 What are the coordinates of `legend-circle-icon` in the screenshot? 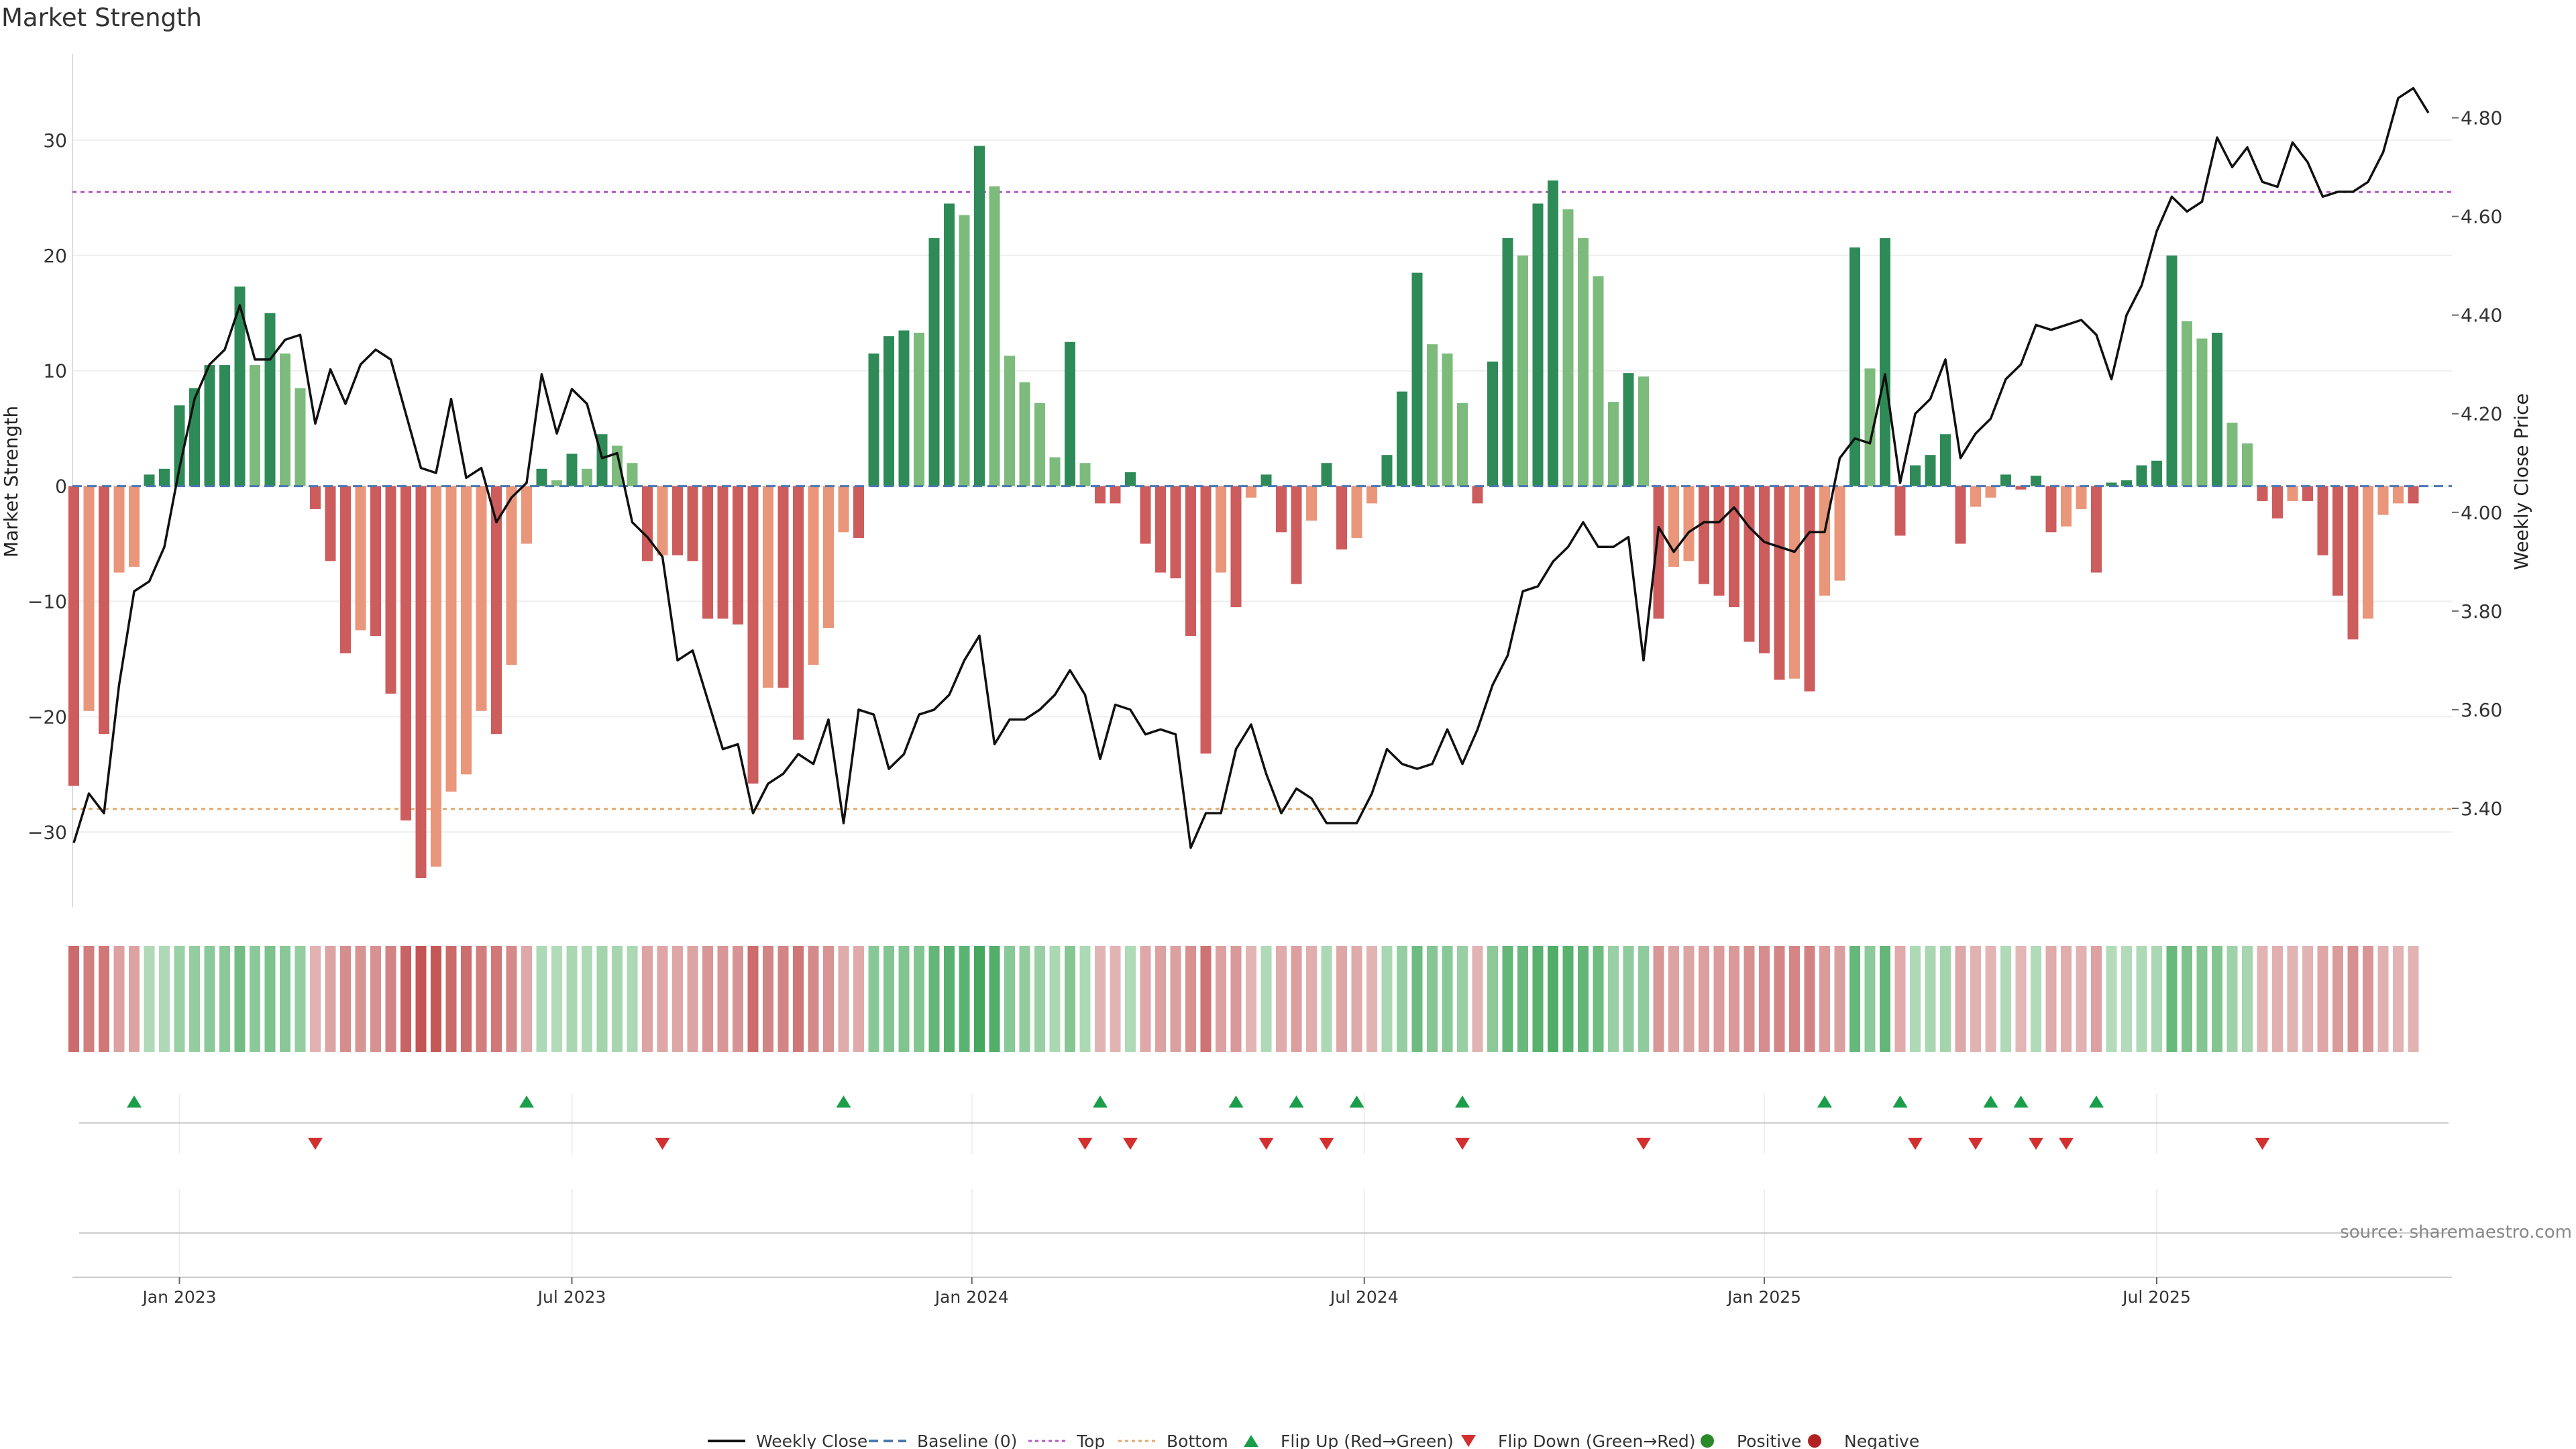 It's located at (1814, 1441).